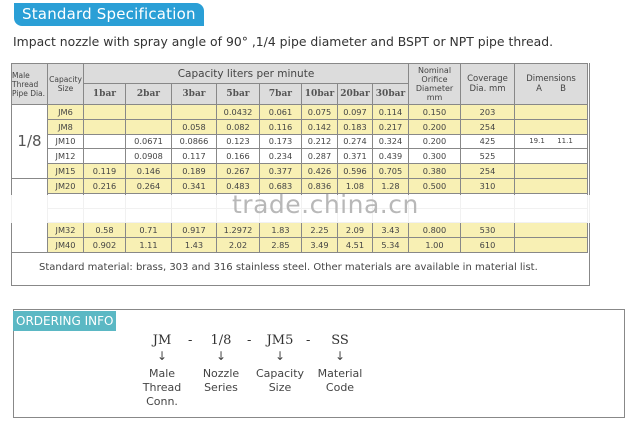 This screenshot has width=635, height=425. I want to click on capacity-value-cell: 0.705, so click(390, 171).